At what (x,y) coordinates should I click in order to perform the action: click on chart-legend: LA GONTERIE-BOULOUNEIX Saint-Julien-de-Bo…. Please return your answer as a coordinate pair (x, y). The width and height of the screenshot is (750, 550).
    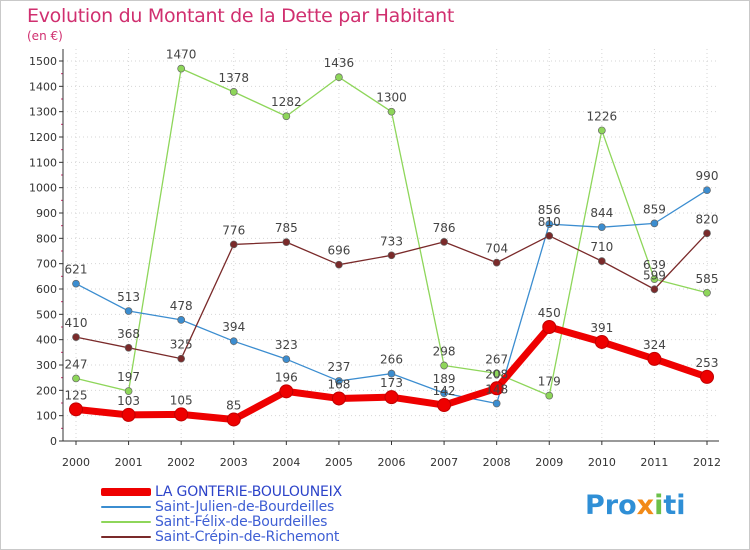
    Looking at the image, I should click on (221, 514).